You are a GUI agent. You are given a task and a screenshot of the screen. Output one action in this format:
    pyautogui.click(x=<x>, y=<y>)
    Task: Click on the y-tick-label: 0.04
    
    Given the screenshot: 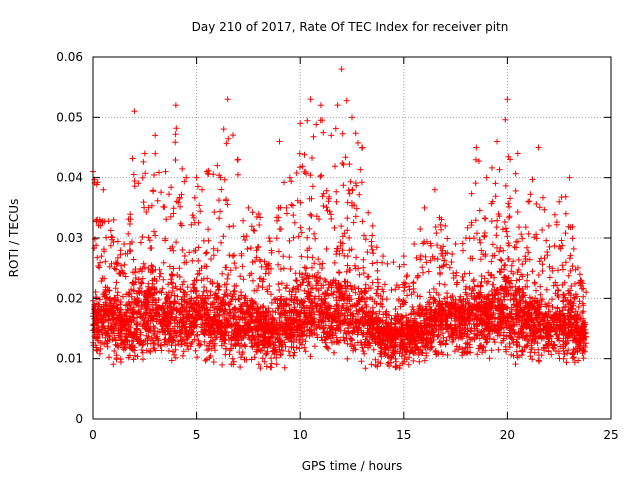 What is the action you would take?
    pyautogui.click(x=69, y=178)
    